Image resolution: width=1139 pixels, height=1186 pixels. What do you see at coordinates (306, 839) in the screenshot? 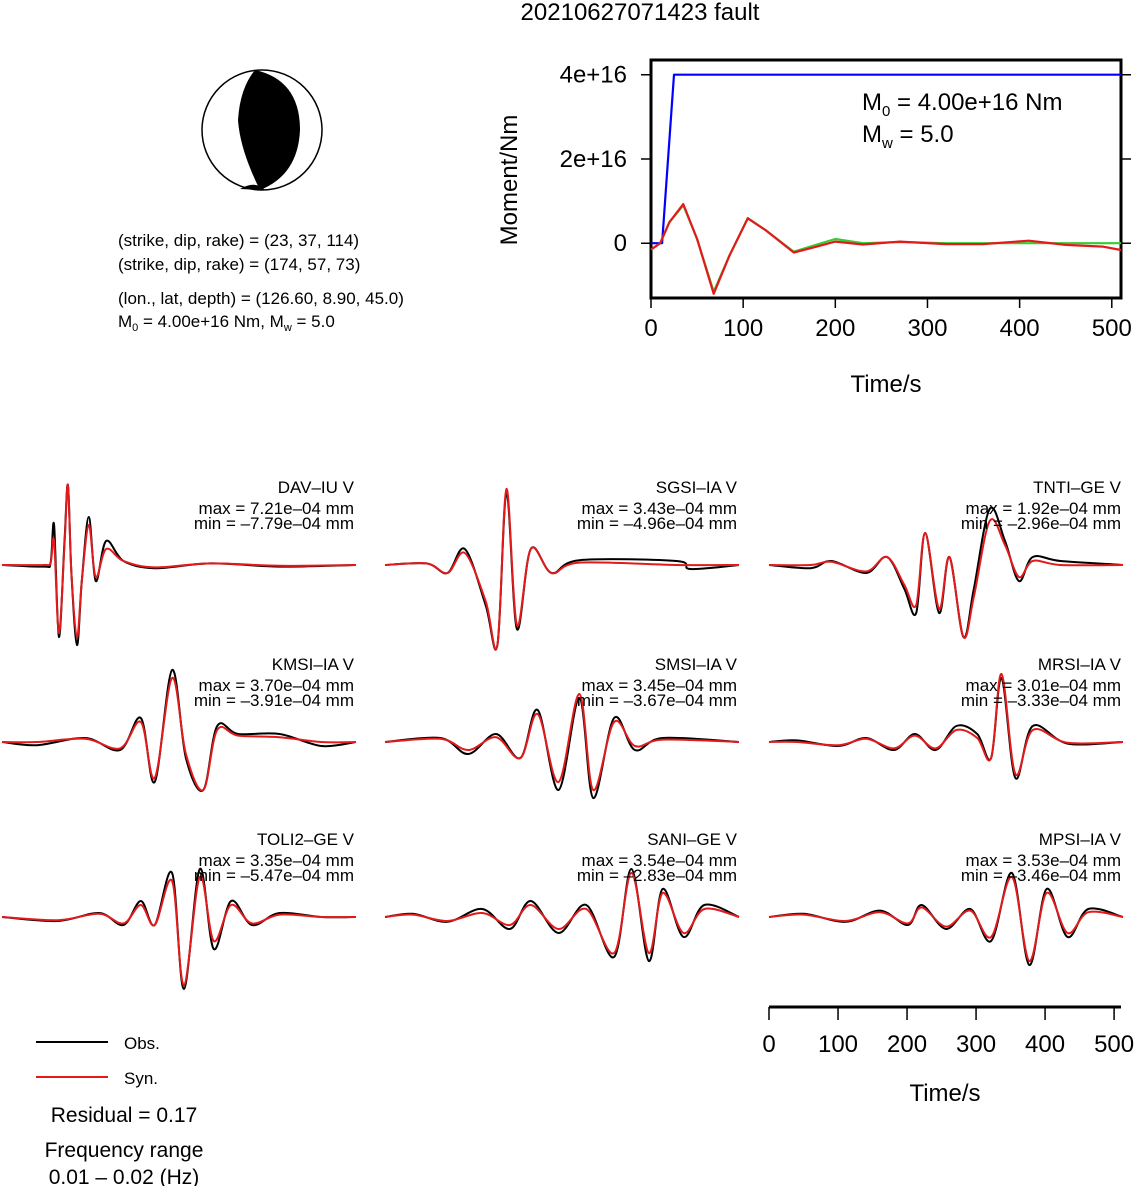
I see `station-label: TOLI2–GE V` at bounding box center [306, 839].